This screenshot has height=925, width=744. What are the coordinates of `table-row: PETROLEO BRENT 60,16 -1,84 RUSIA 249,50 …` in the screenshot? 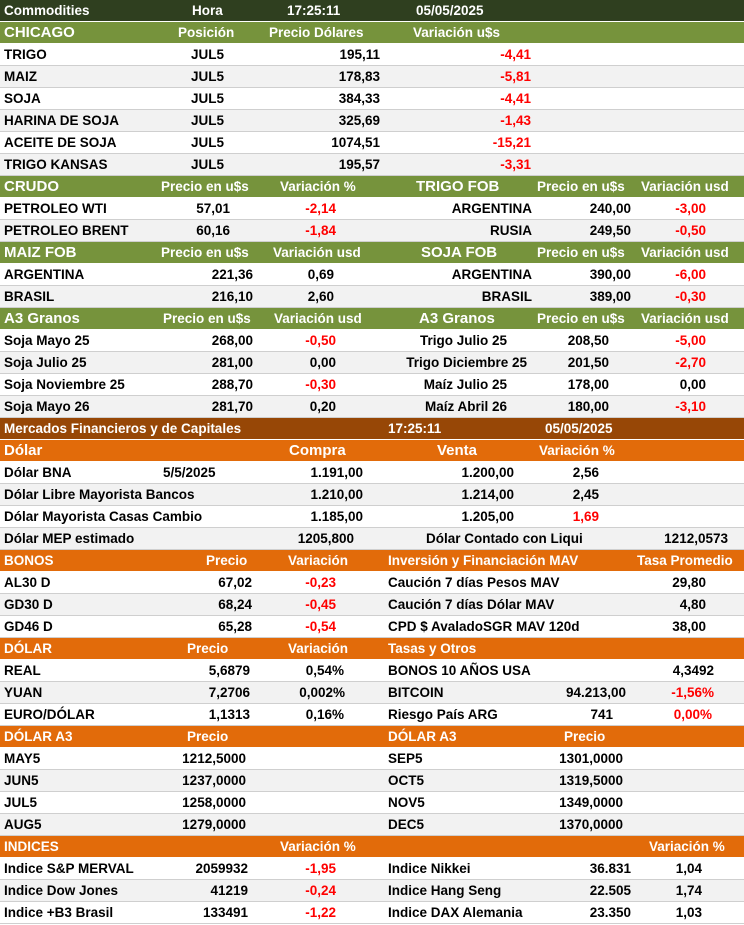 It's located at (372, 231).